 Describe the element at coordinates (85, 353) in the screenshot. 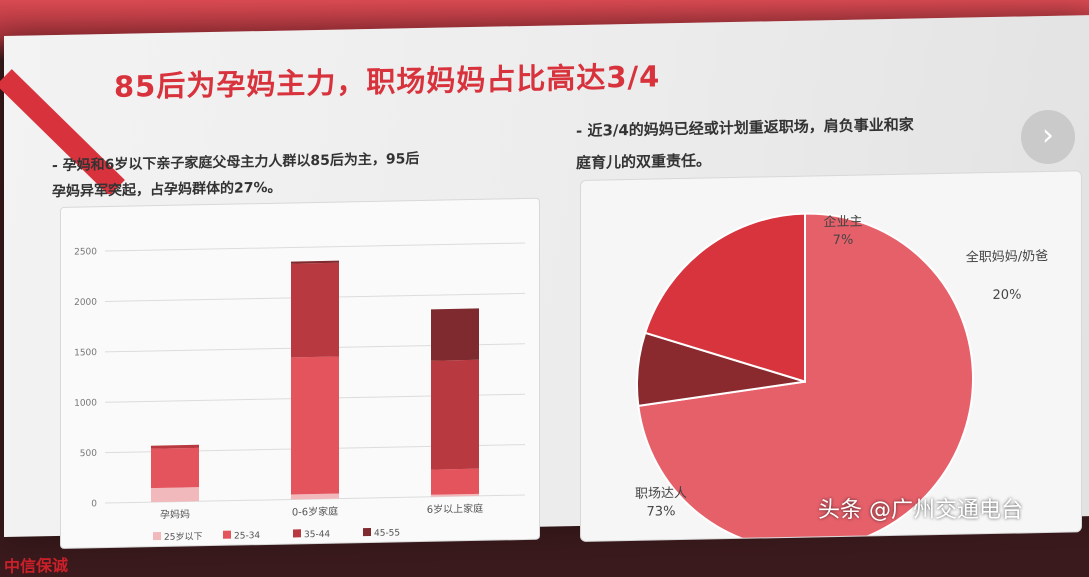

I see `y-tick-label: 1500` at that location.